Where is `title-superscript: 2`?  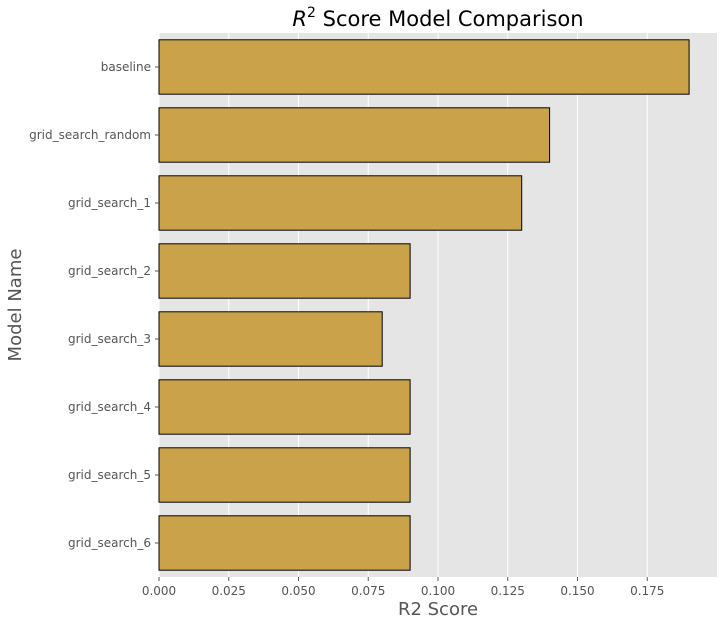
title-superscript: 2 is located at coordinates (311, 13).